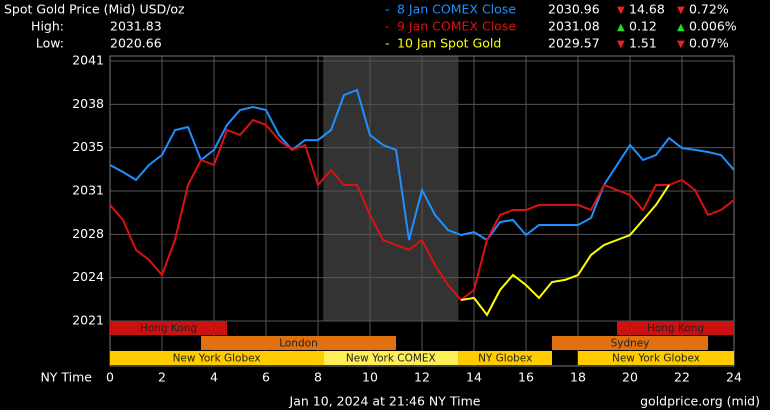 Image resolution: width=770 pixels, height=410 pixels. Describe the element at coordinates (136, 26) in the screenshot. I see `high-value: 2031.83` at that location.